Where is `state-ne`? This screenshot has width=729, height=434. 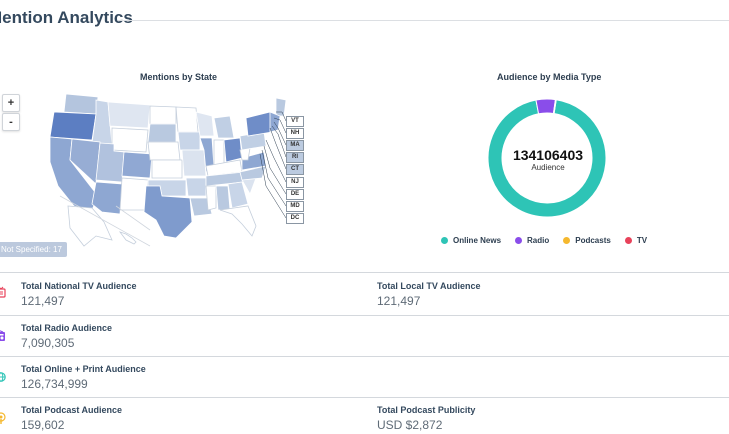 state-ne is located at coordinates (164, 151).